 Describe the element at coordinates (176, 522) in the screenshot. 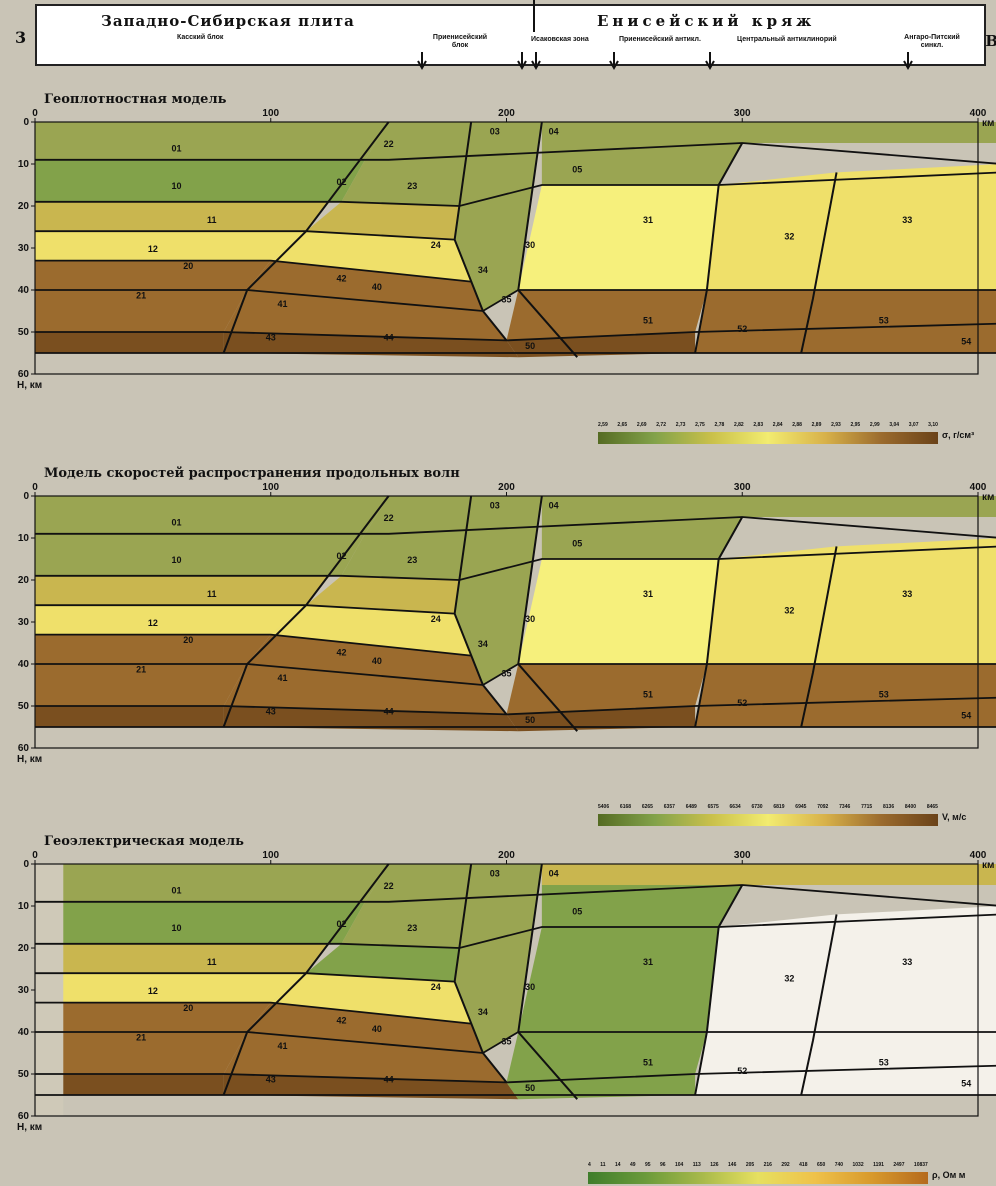

I see `block-label: 01` at that location.